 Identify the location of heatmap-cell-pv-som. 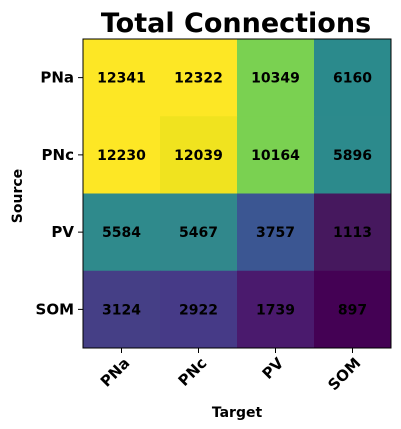
(353, 232).